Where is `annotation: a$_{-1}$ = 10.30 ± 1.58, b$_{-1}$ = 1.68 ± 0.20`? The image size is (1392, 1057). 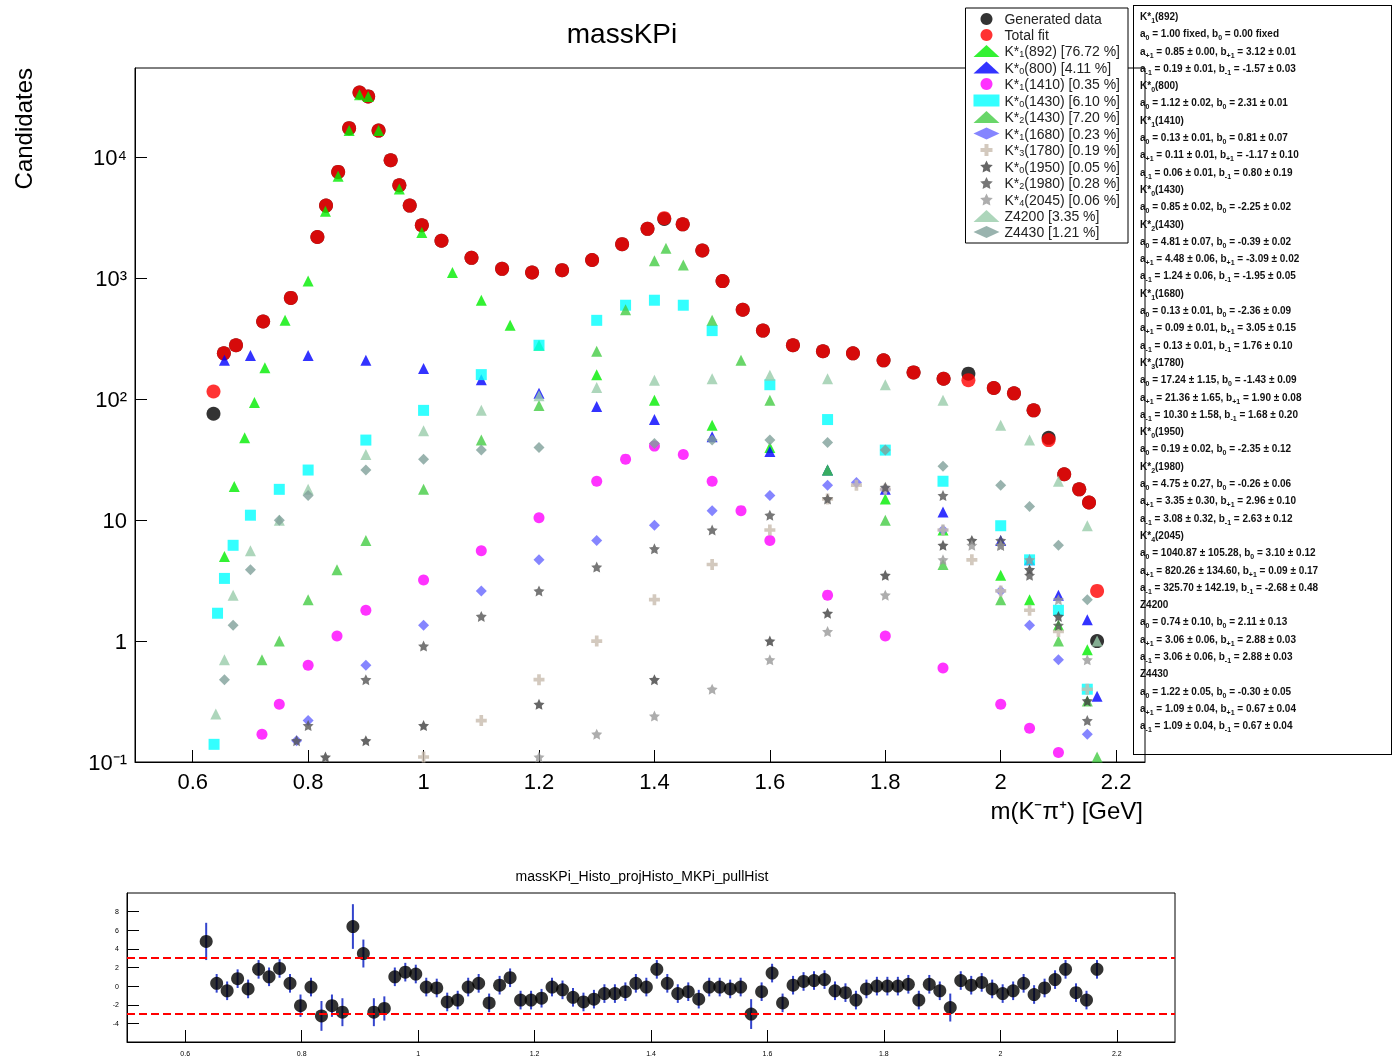
annotation: a$_{-1}$ = 10.30 ± 1.58, b$_{-1}$ = 1.68 ± 0.20 is located at coordinates (1219, 415).